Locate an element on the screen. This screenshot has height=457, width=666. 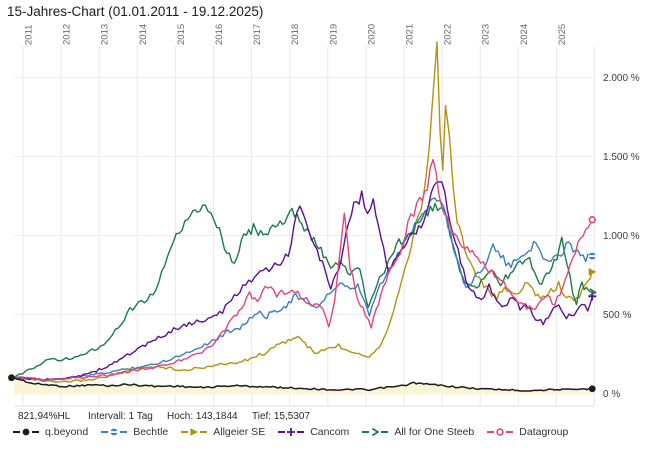
legend-label: Bechtle is located at coordinates (151, 432).